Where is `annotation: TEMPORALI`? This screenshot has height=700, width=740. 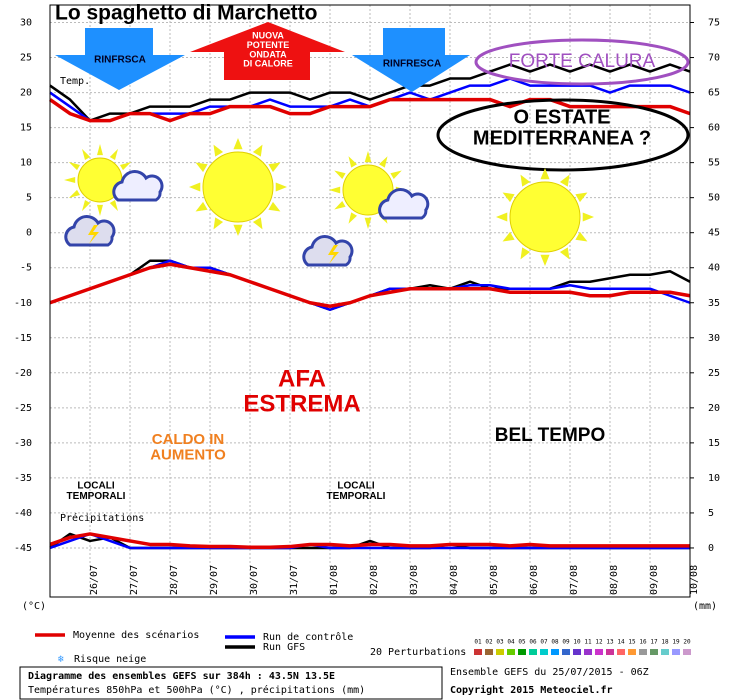 annotation: TEMPORALI is located at coordinates (96, 496).